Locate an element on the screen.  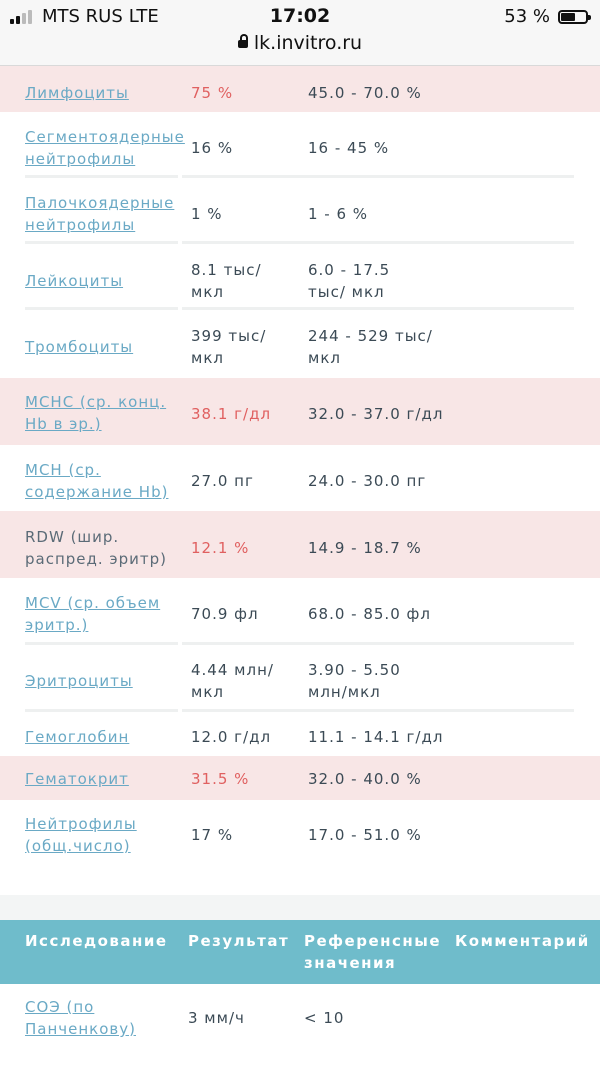
header-reference: Референсные значения is located at coordinates (372, 952).